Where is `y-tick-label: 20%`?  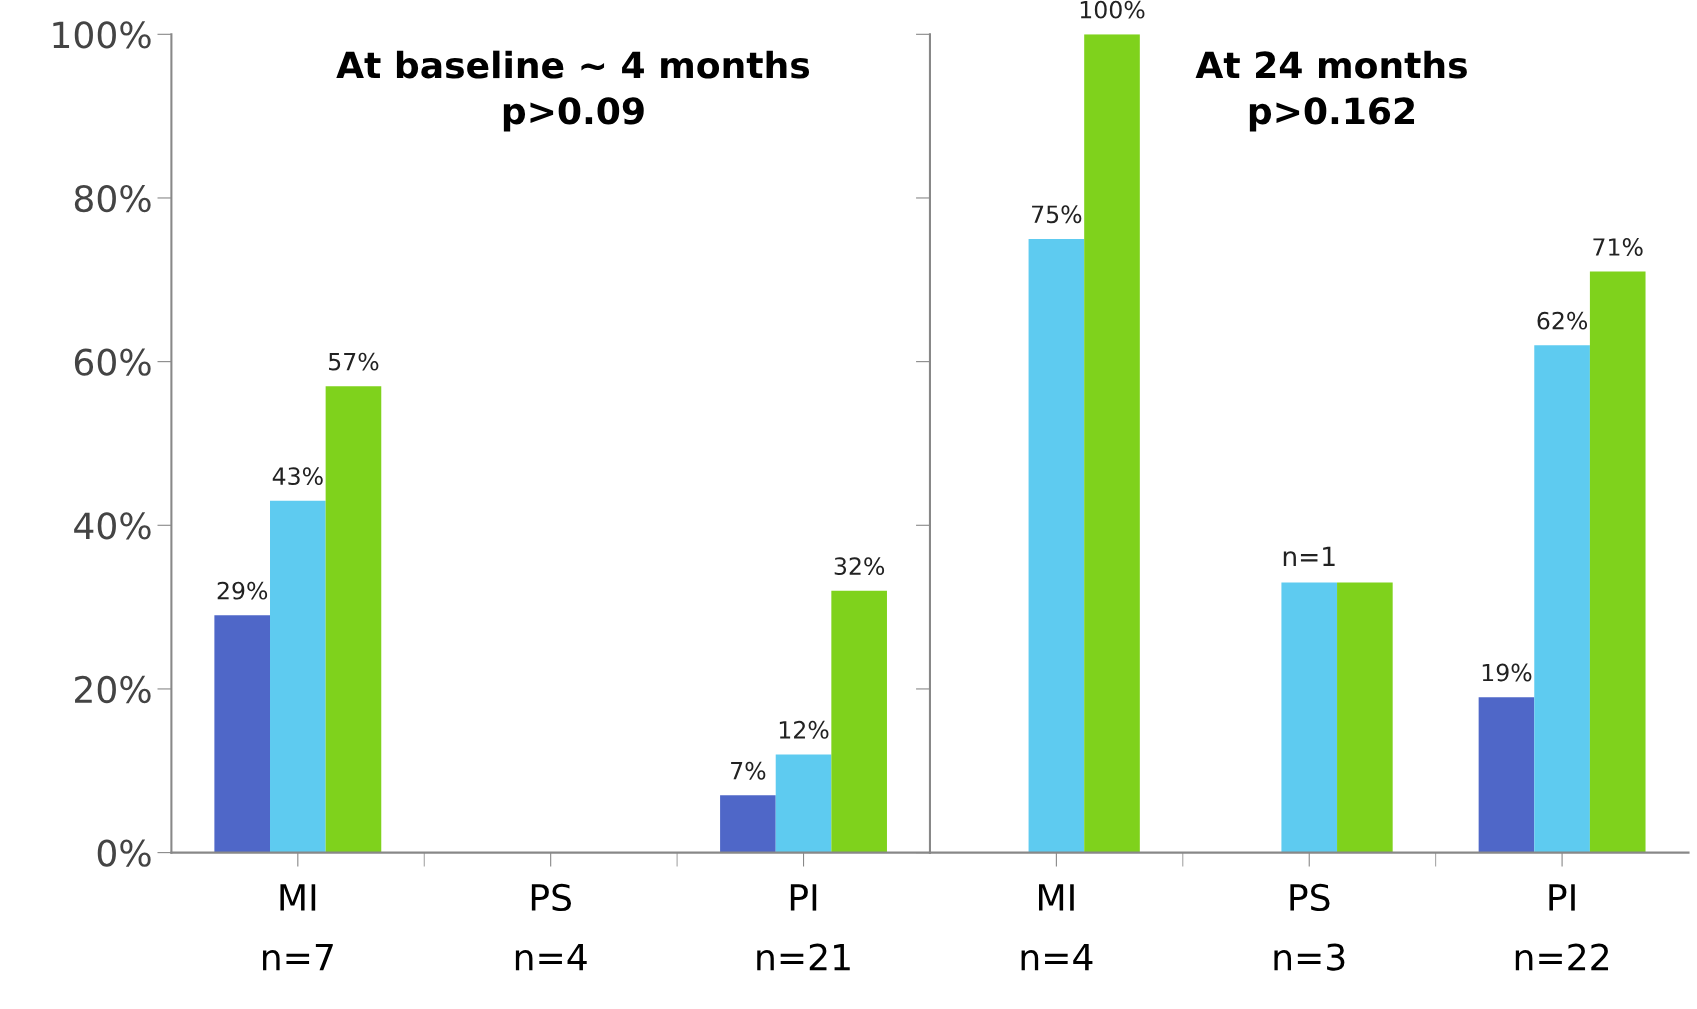 y-tick-label: 20% is located at coordinates (113, 689).